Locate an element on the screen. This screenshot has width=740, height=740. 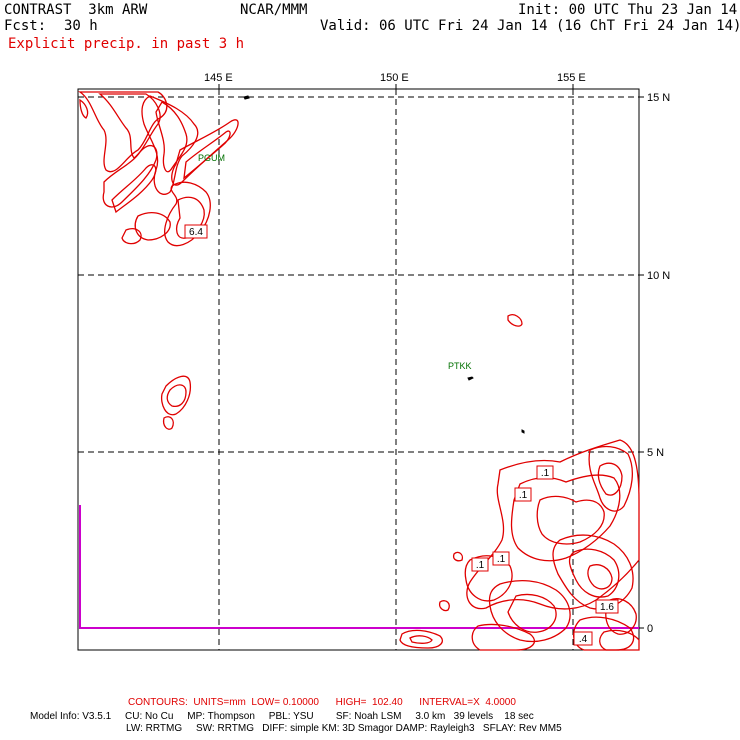
contour-label: 1.6 is located at coordinates (607, 607).